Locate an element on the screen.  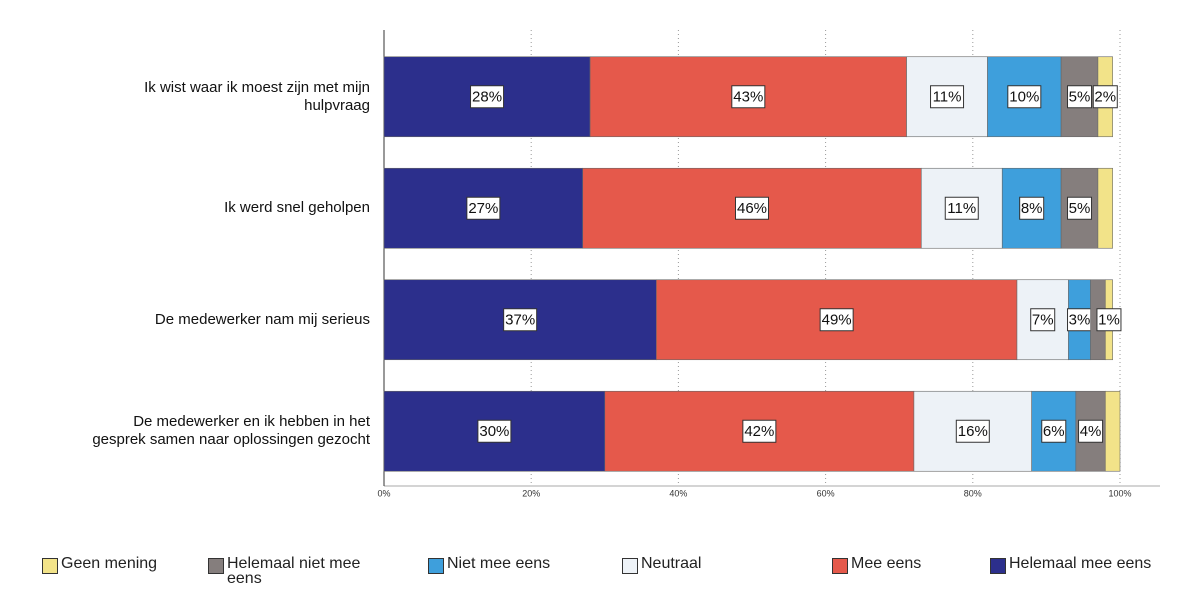
data-label: 6% is located at coordinates (1054, 431).